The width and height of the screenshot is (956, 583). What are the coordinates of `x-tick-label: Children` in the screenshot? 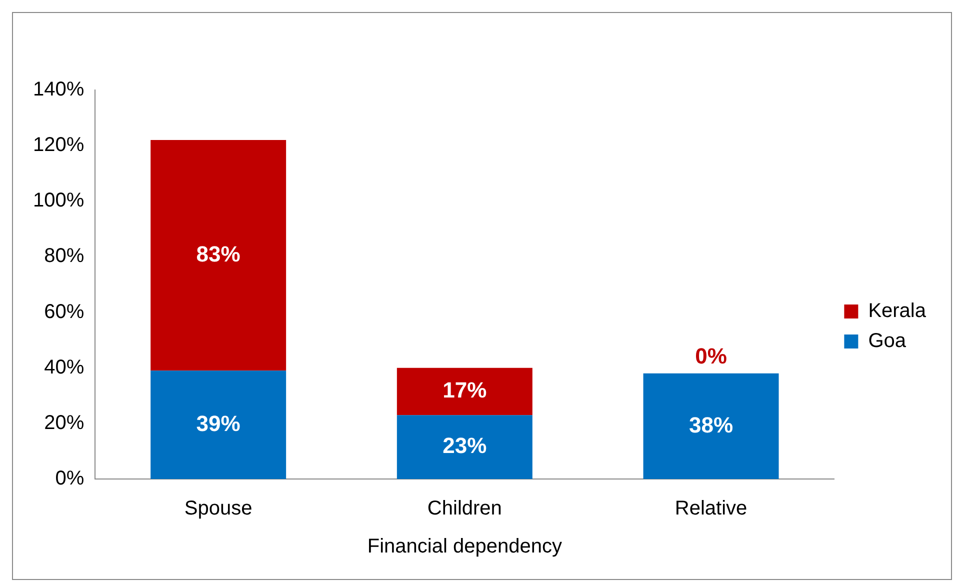 It's located at (464, 509).